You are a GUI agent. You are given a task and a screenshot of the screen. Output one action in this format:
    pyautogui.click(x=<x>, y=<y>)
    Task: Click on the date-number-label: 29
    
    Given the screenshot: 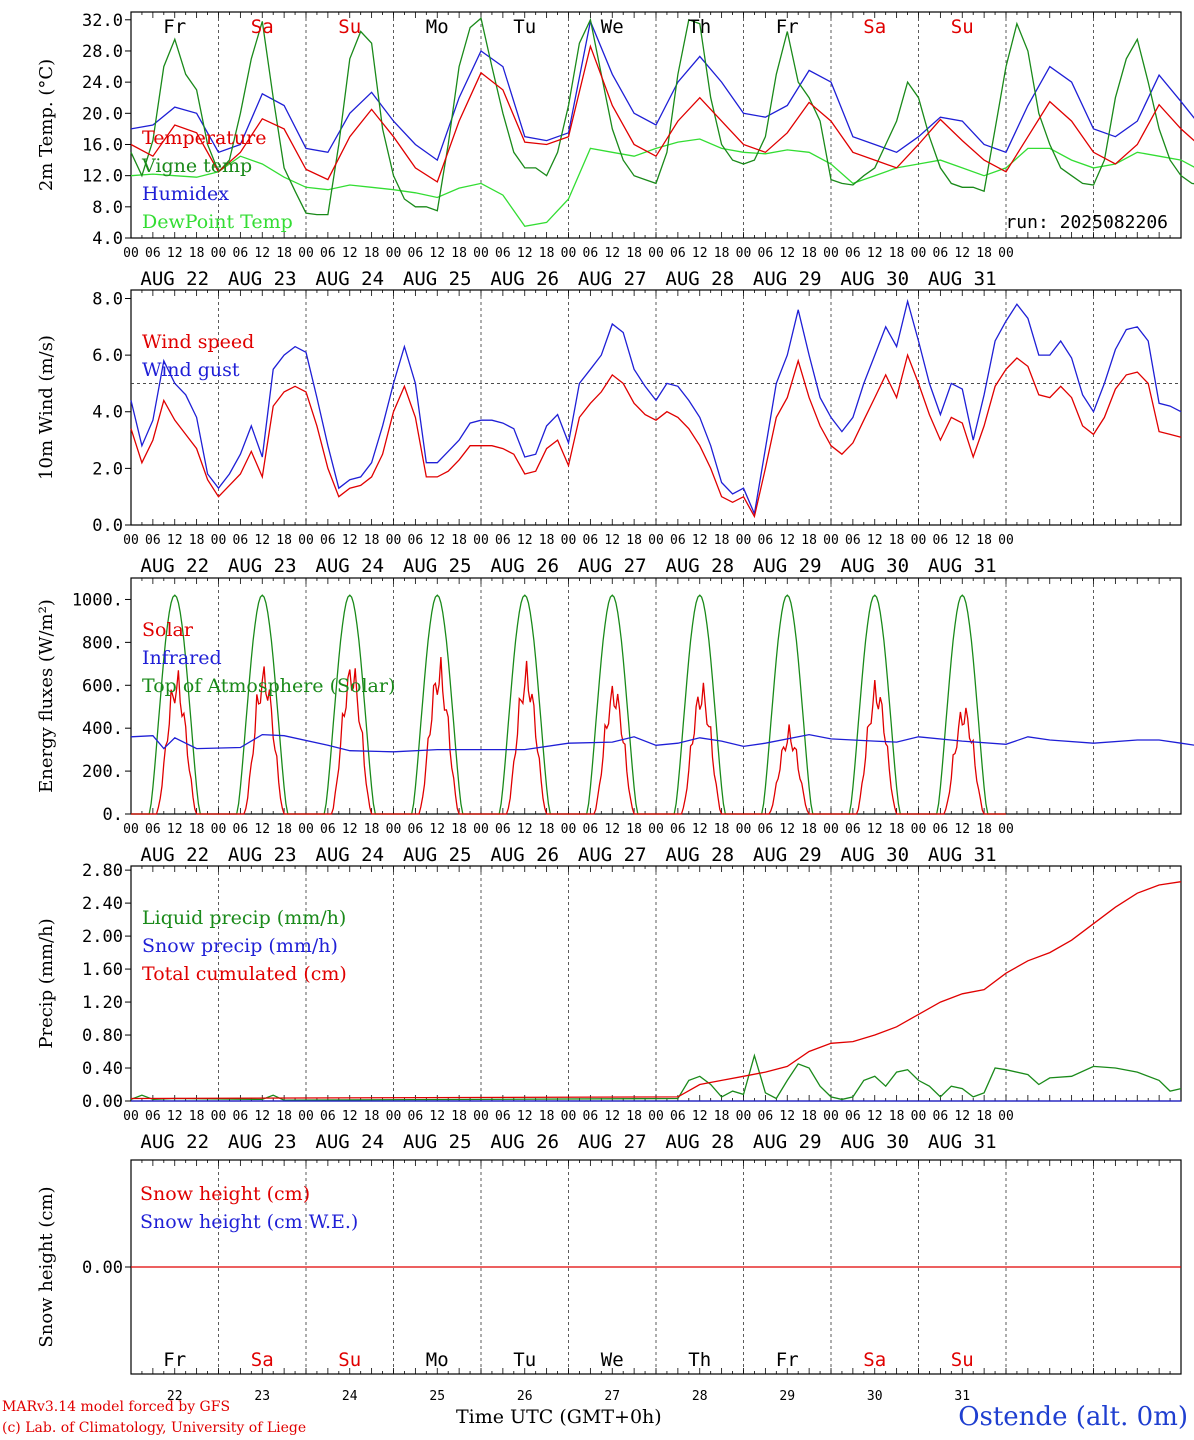 What is the action you would take?
    pyautogui.click(x=787, y=1396)
    